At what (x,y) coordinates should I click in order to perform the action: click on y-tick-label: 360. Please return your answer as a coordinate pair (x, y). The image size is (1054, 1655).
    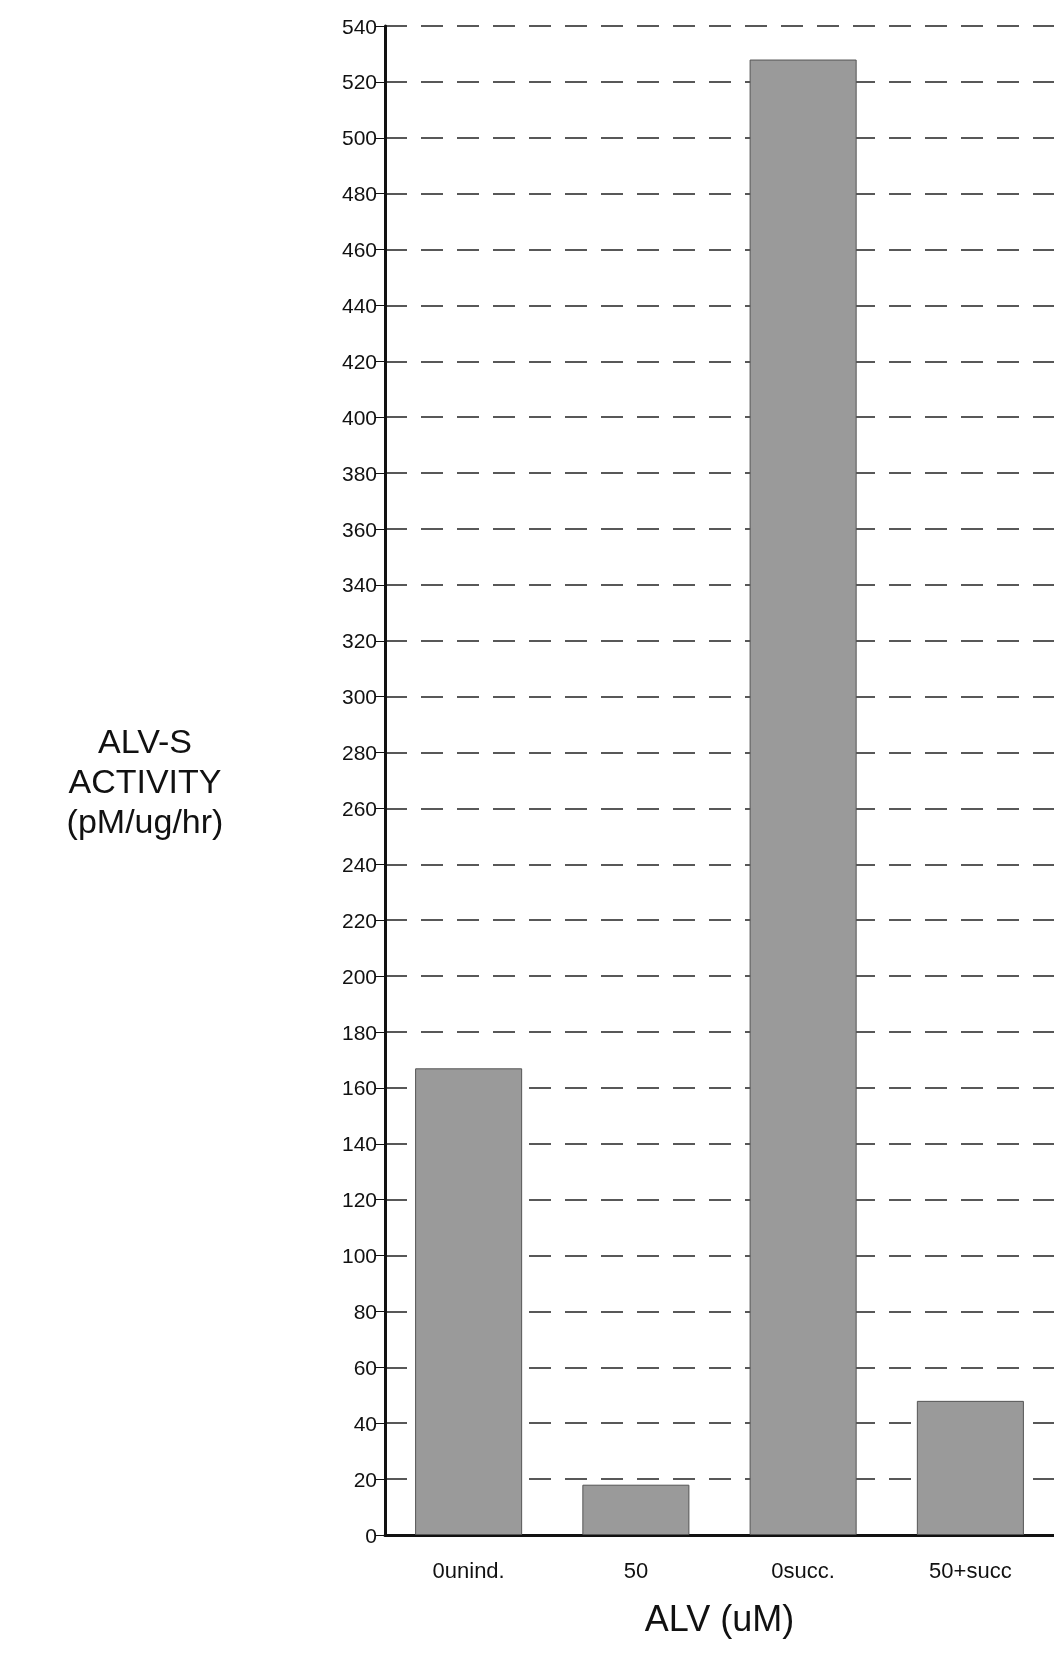
    Looking at the image, I should click on (359, 529).